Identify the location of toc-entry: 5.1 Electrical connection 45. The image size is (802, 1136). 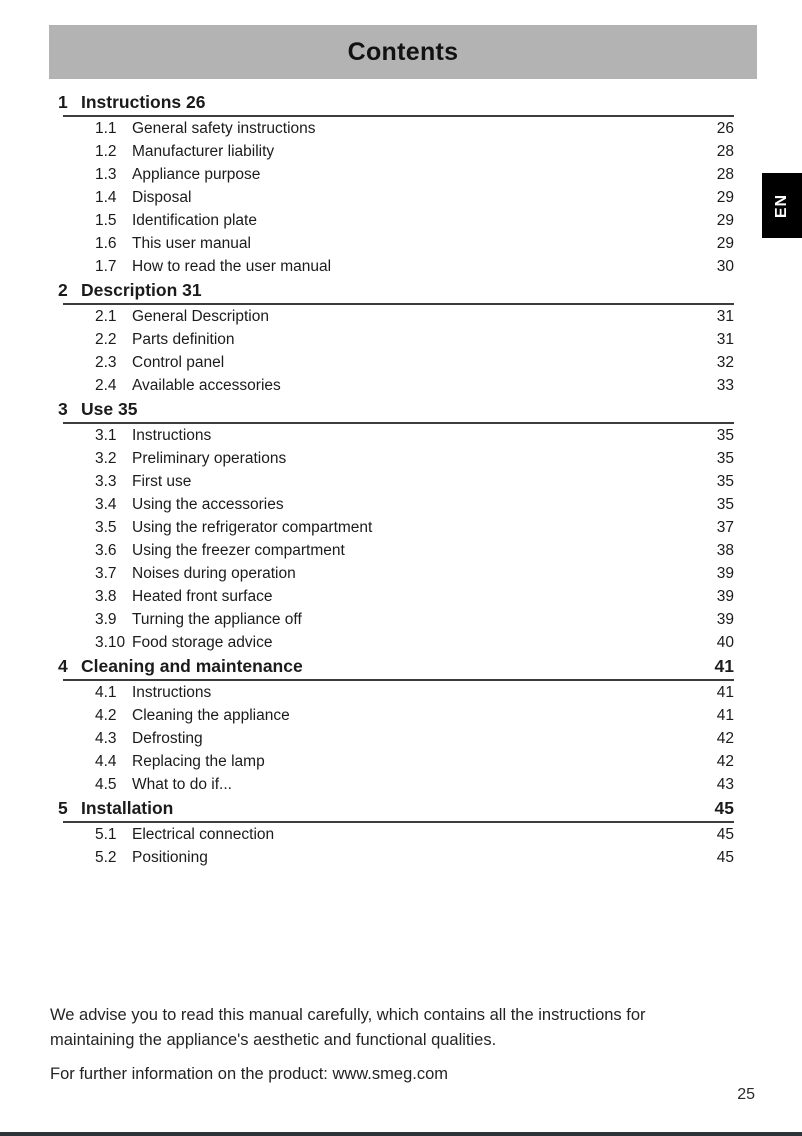
(396, 834).